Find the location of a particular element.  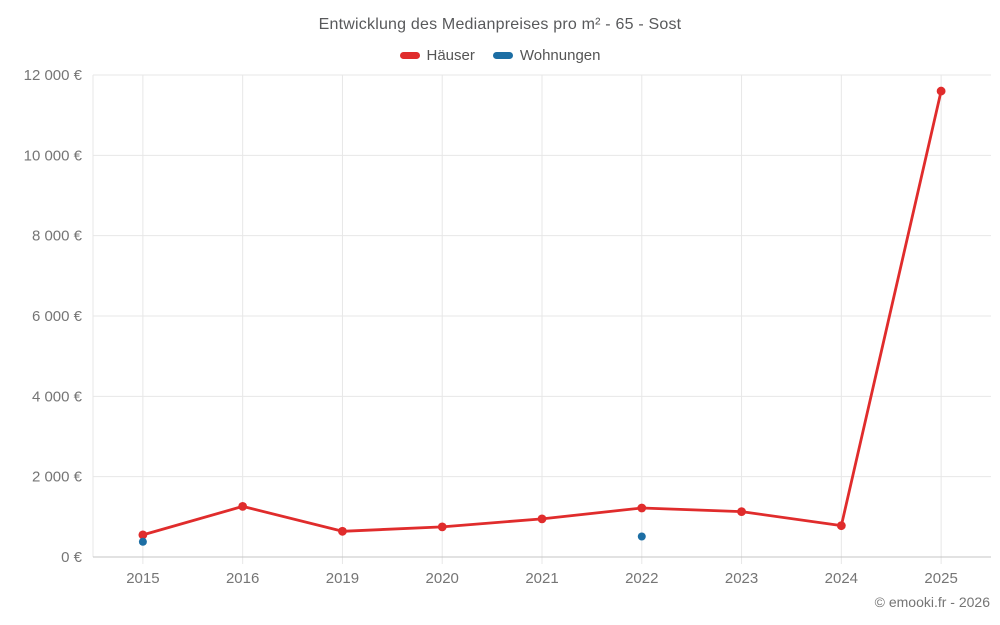

x-tick-label: 2015 is located at coordinates (142, 578).